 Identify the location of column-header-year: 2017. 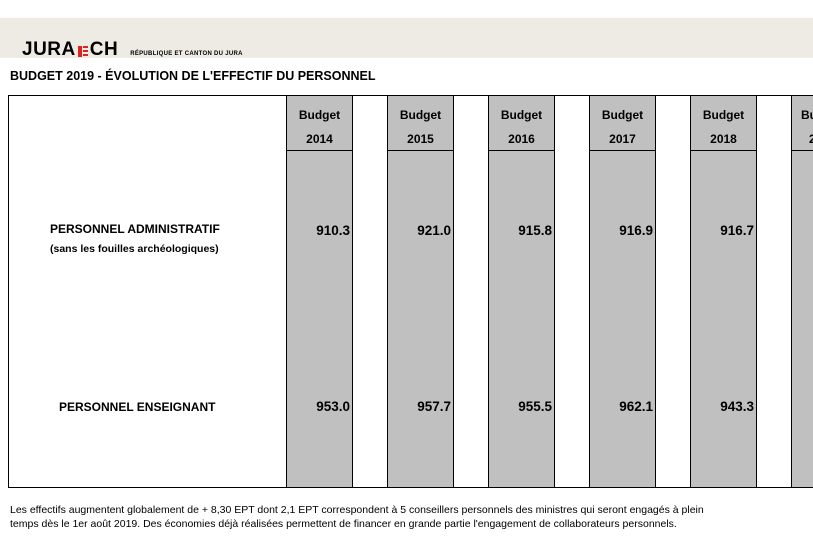
(622, 139).